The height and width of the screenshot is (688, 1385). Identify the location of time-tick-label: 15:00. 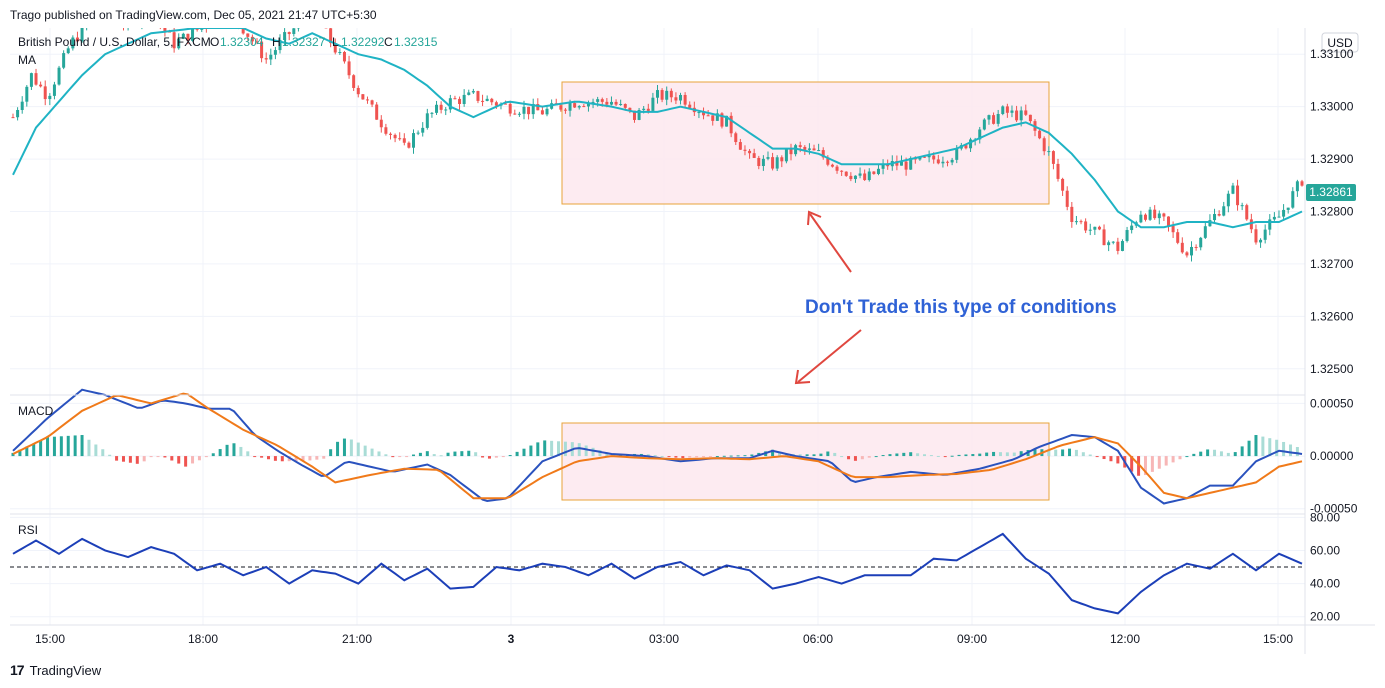
(50, 639).